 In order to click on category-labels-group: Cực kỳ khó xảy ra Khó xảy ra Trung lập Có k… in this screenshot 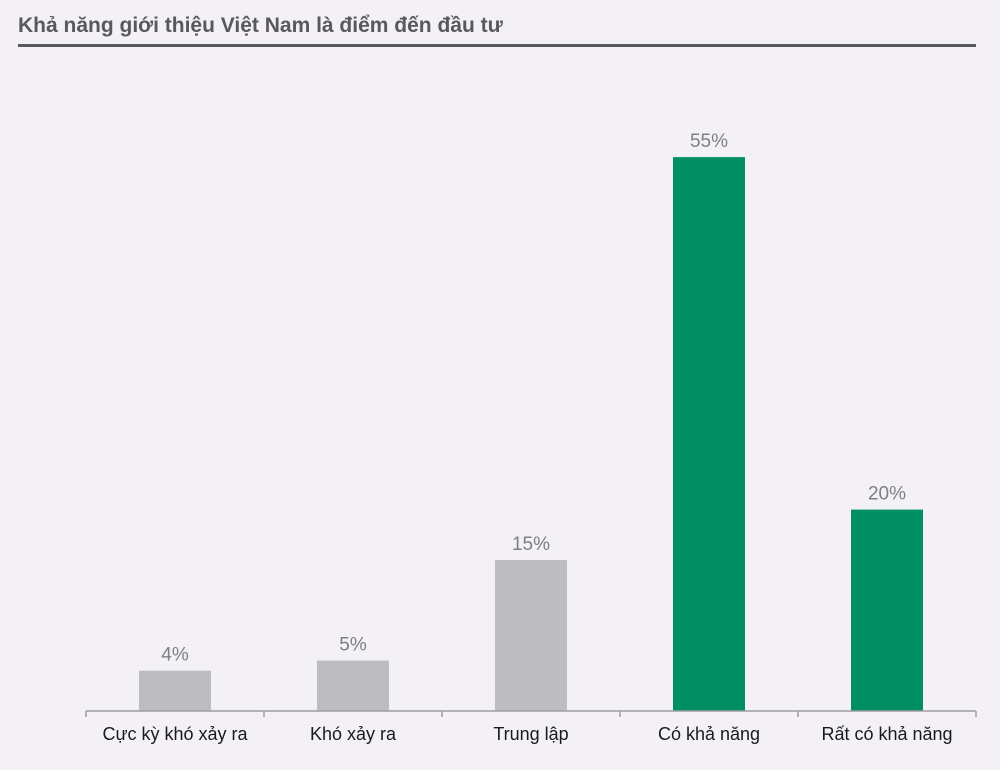, I will do `click(527, 734)`.